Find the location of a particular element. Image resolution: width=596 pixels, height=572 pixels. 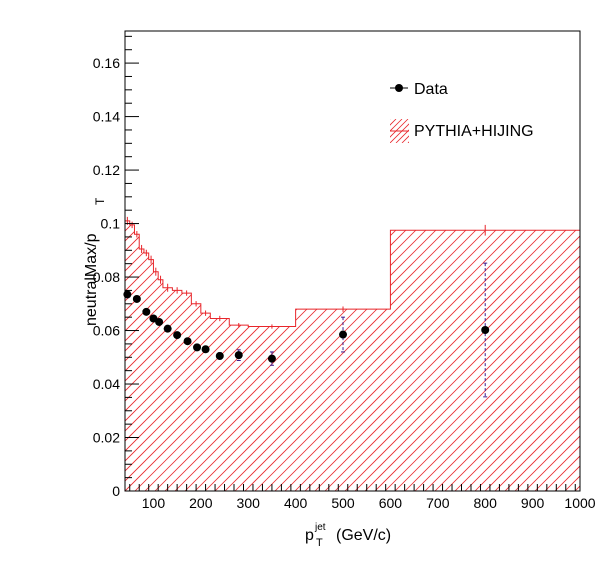

x-tick-label: 1000 is located at coordinates (579, 503).